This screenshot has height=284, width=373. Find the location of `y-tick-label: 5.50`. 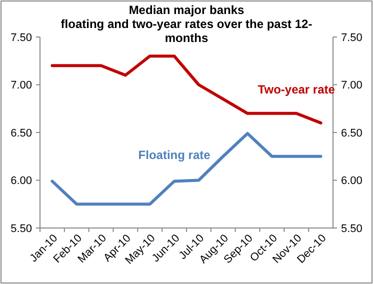

y-tick-label: 5.50 is located at coordinates (21, 228).